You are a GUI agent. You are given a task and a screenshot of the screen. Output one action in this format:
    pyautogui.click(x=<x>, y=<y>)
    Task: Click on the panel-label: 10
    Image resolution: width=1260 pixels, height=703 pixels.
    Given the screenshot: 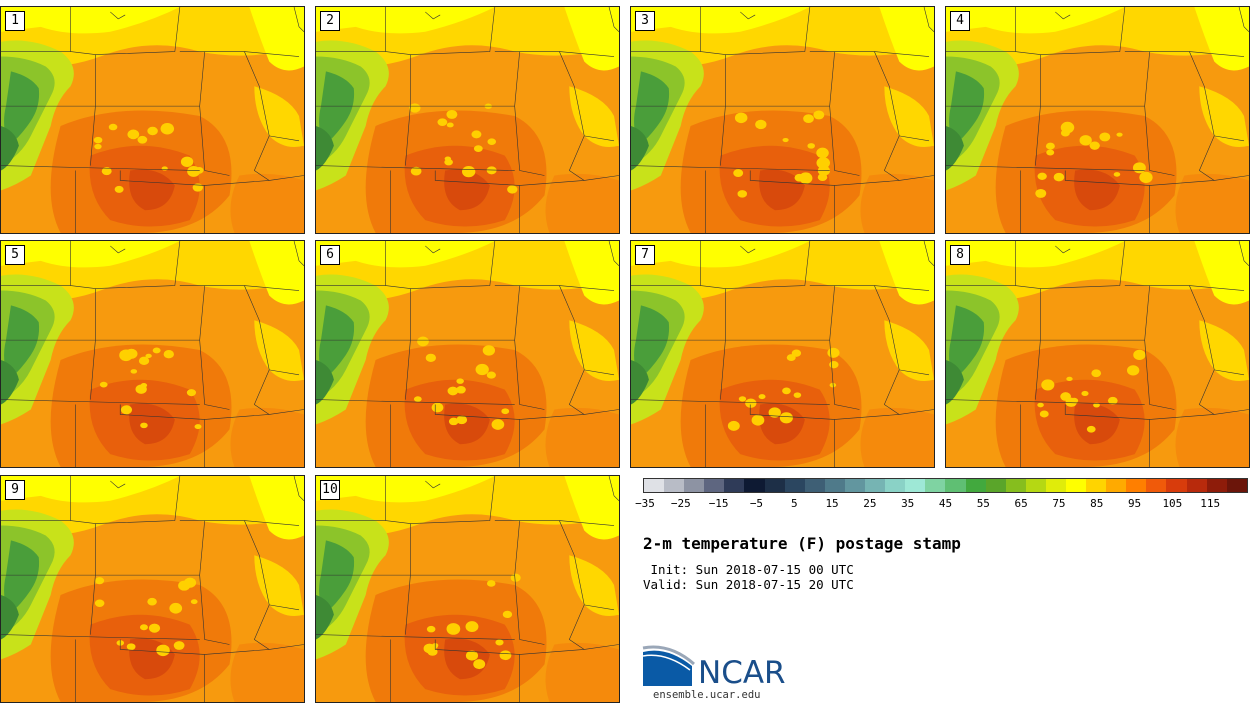 What is the action you would take?
    pyautogui.click(x=330, y=490)
    